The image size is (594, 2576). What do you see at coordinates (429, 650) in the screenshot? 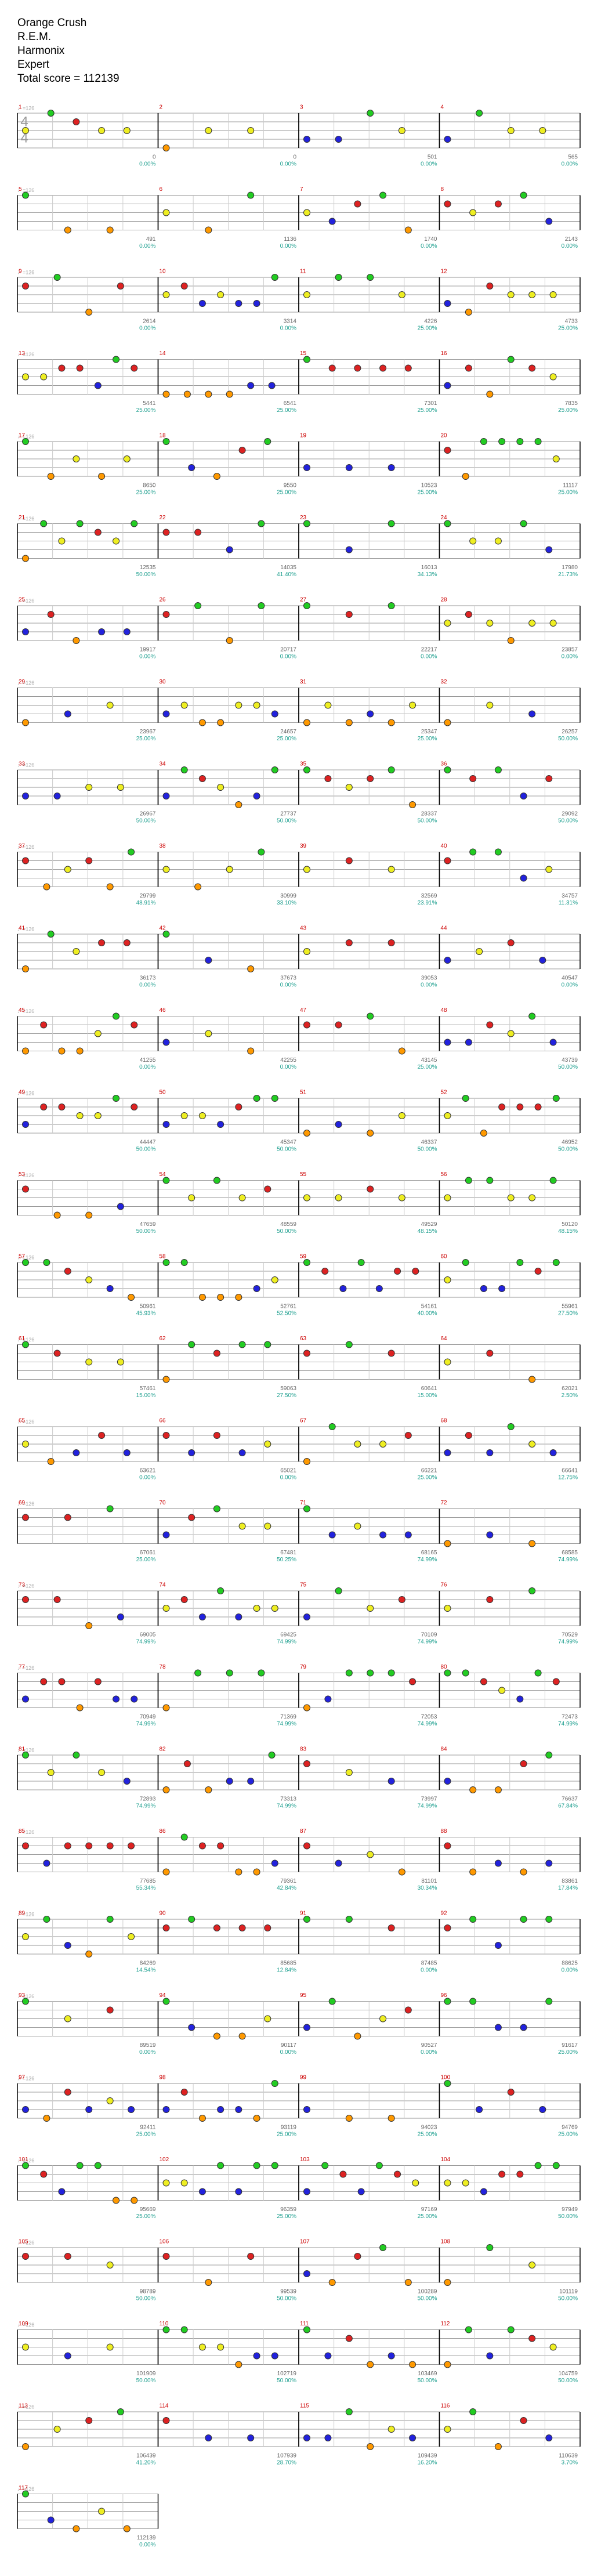
I see `measure-score: 22217` at bounding box center [429, 650].